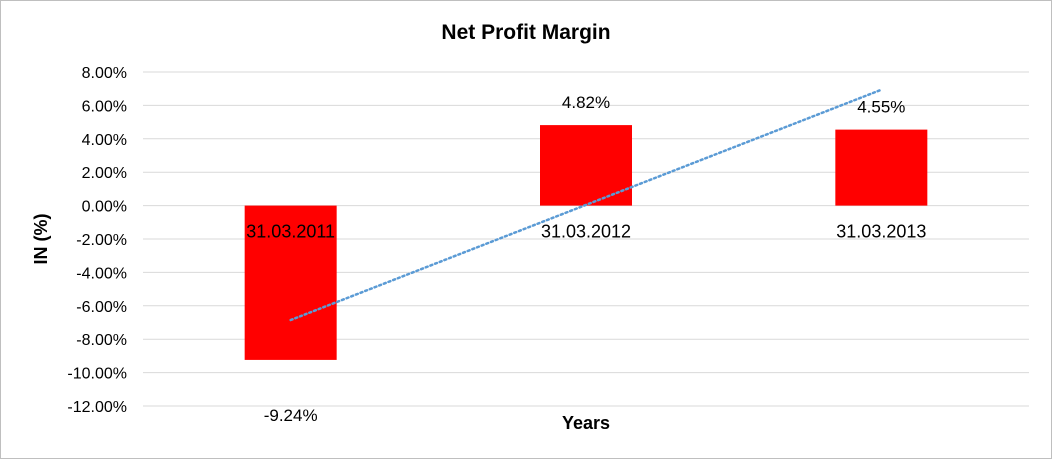  Describe the element at coordinates (101, 307) in the screenshot. I see `y-tick-label: -6.00%` at that location.